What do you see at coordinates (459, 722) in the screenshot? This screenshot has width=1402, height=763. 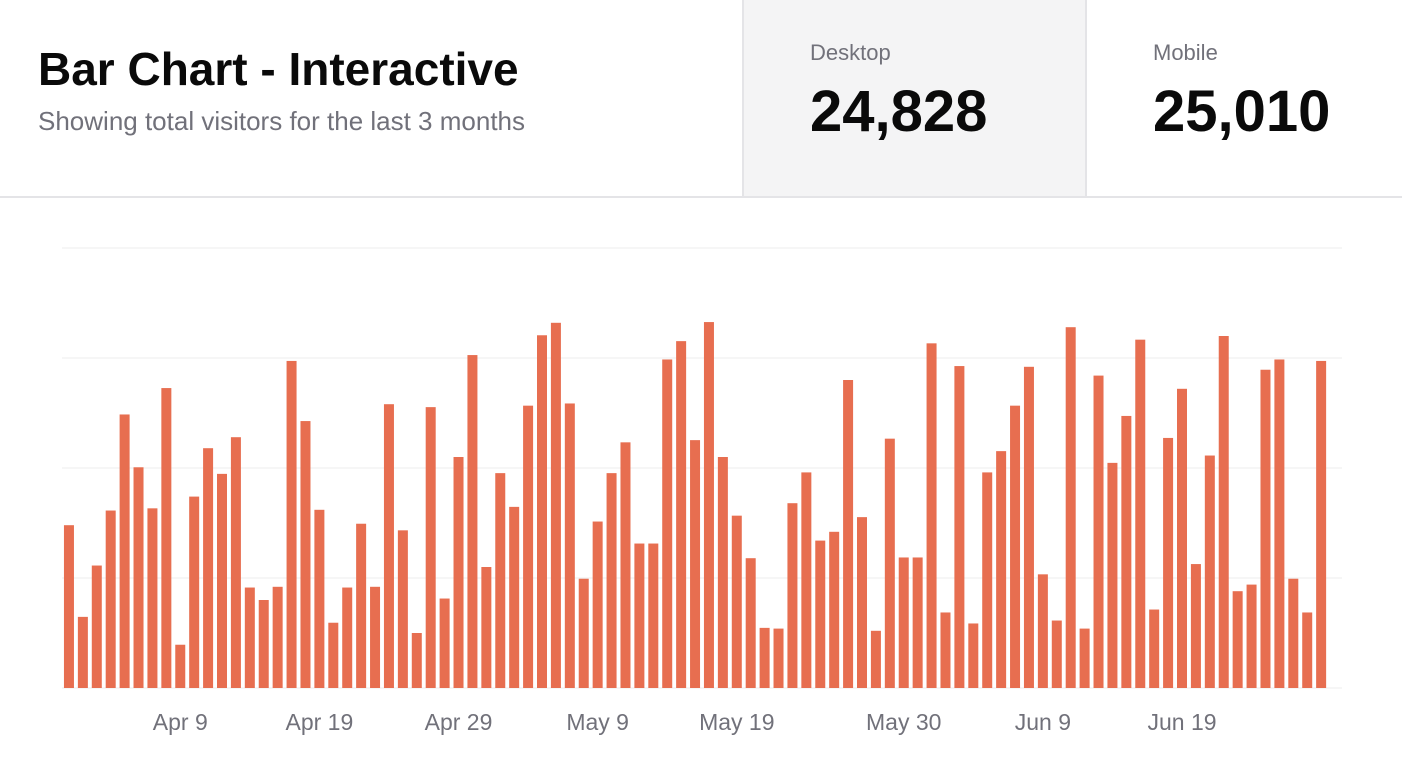 I see `x-tick-label: Apr 29` at bounding box center [459, 722].